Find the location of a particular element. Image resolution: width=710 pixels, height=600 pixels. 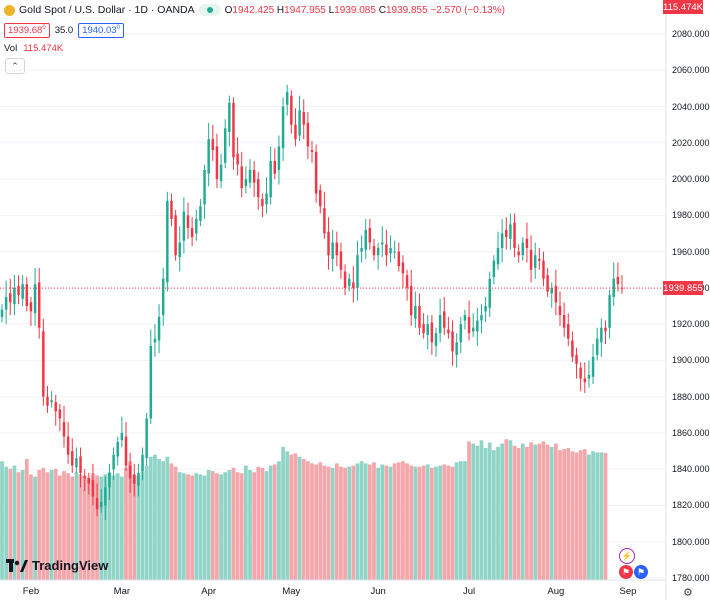

buy-button: 1940.030 is located at coordinates (101, 31).